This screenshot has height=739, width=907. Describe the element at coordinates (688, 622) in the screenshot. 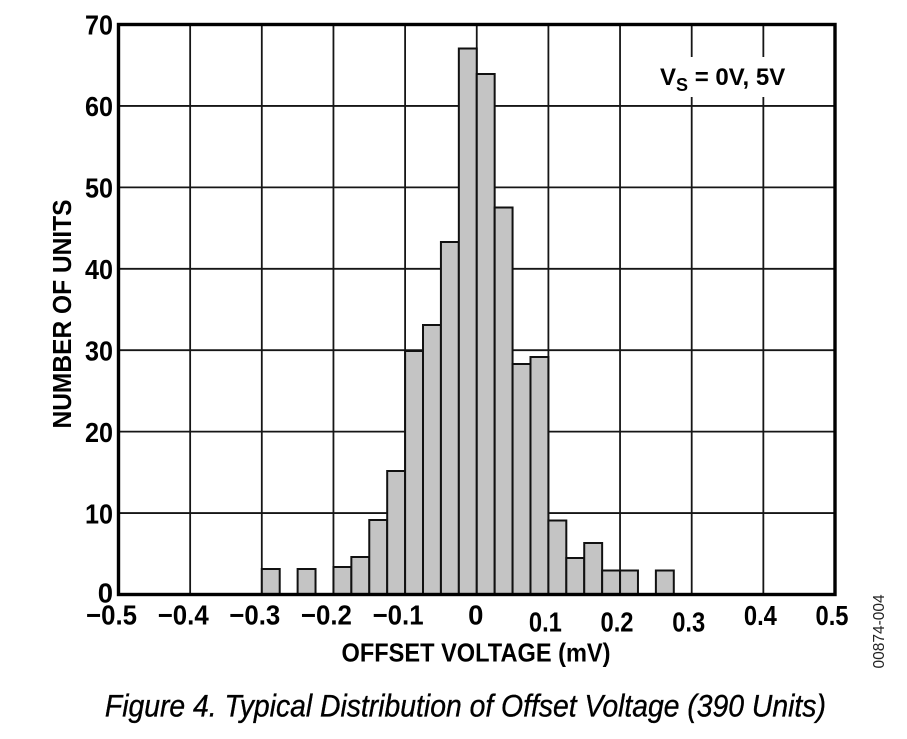

I see `svg-text: 0.3` at that location.